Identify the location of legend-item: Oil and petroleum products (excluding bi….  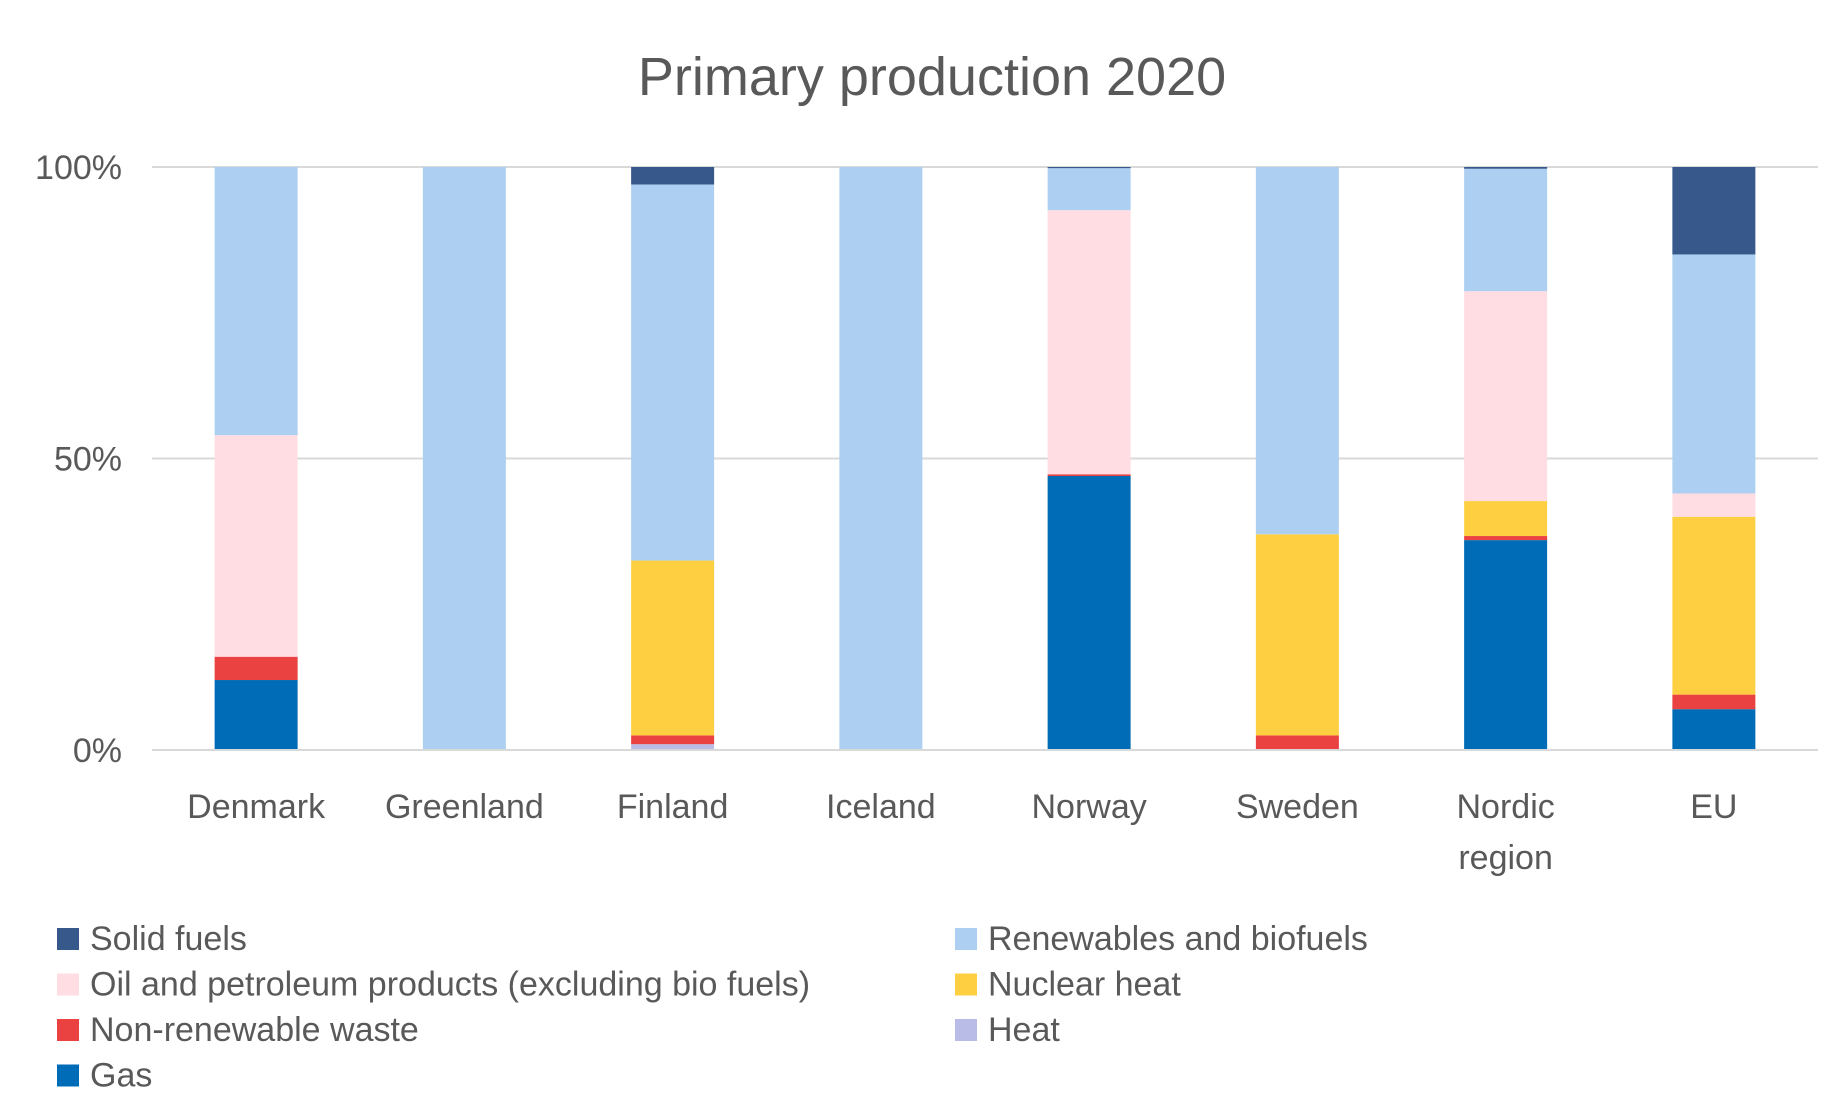
(433, 985).